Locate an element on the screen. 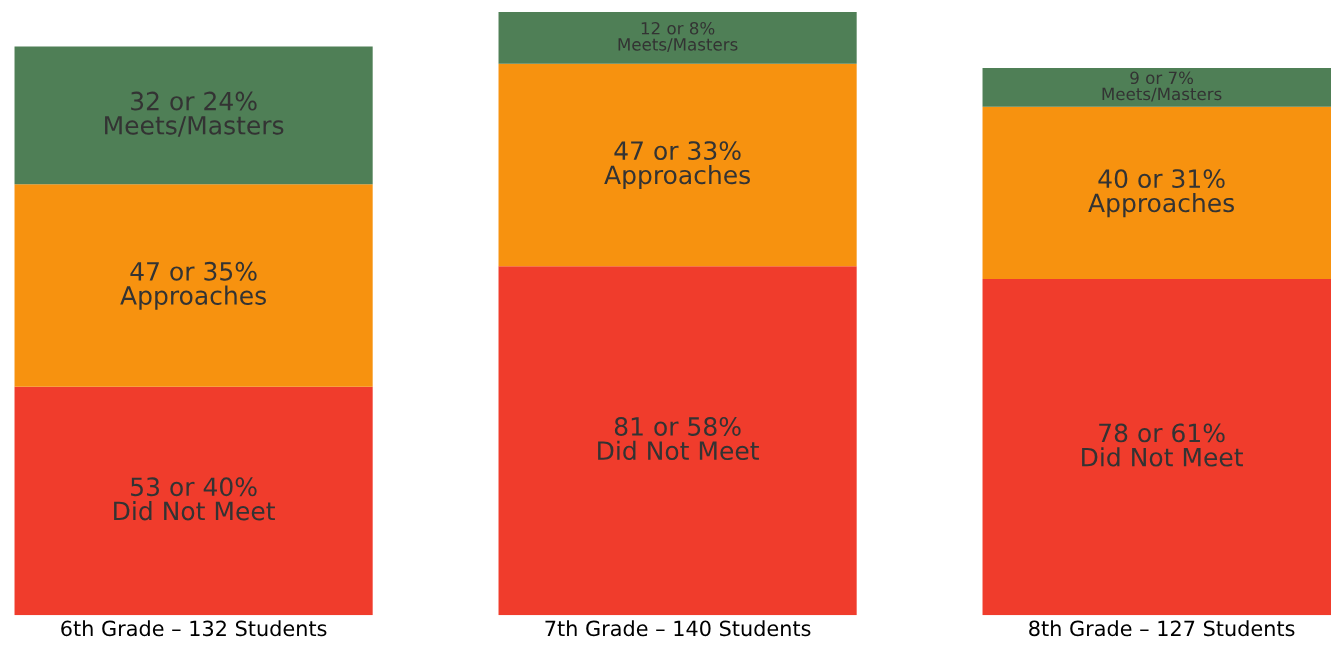  x-tick-label: 8th Grade – 127 Students is located at coordinates (1162, 628).